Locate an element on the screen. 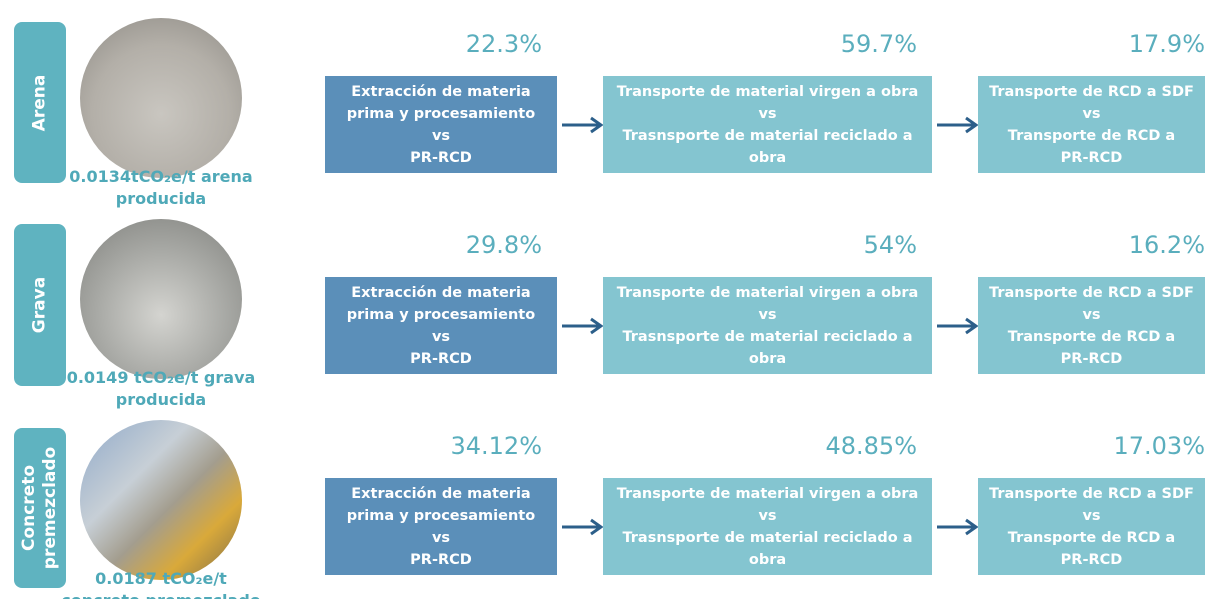 This screenshot has width=1208, height=599. emission-caption: 0.0187 tCO₂e/t concreto premezclado is located at coordinates (161, 583).